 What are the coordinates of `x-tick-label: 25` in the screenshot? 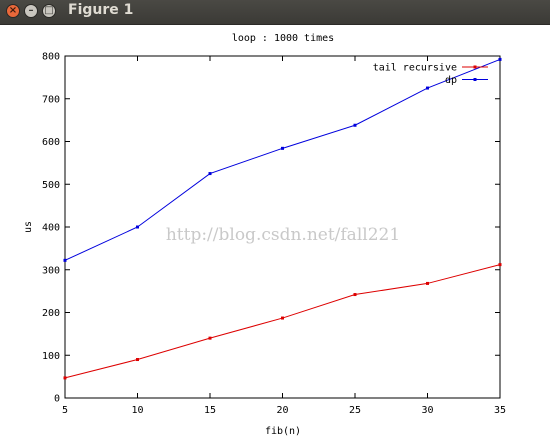 It's located at (355, 410).